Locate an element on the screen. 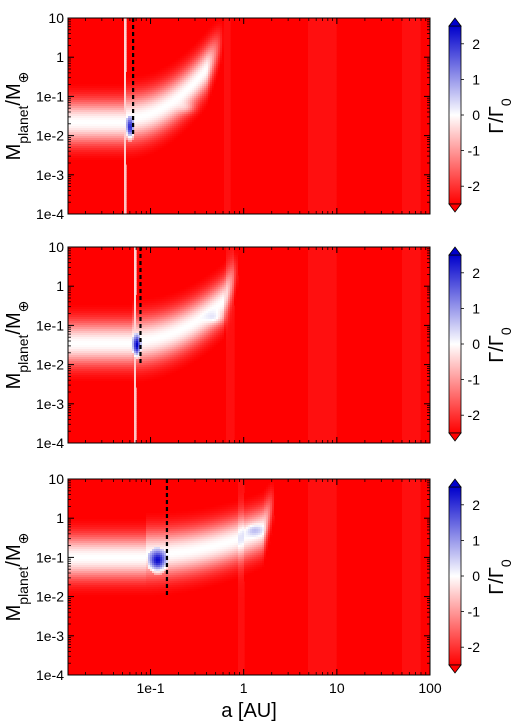 The height and width of the screenshot is (724, 520). x-axis-title: a [AU] is located at coordinates (249, 711).